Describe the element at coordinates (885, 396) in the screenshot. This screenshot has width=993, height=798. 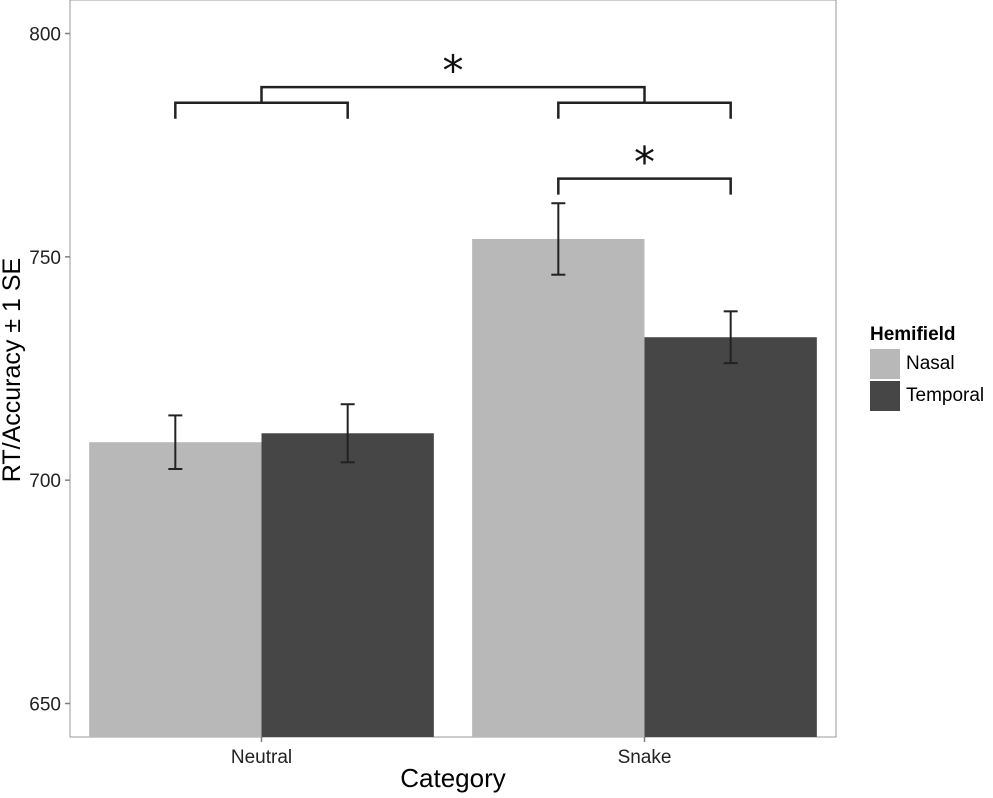
I see `legend-key-temporal` at that location.